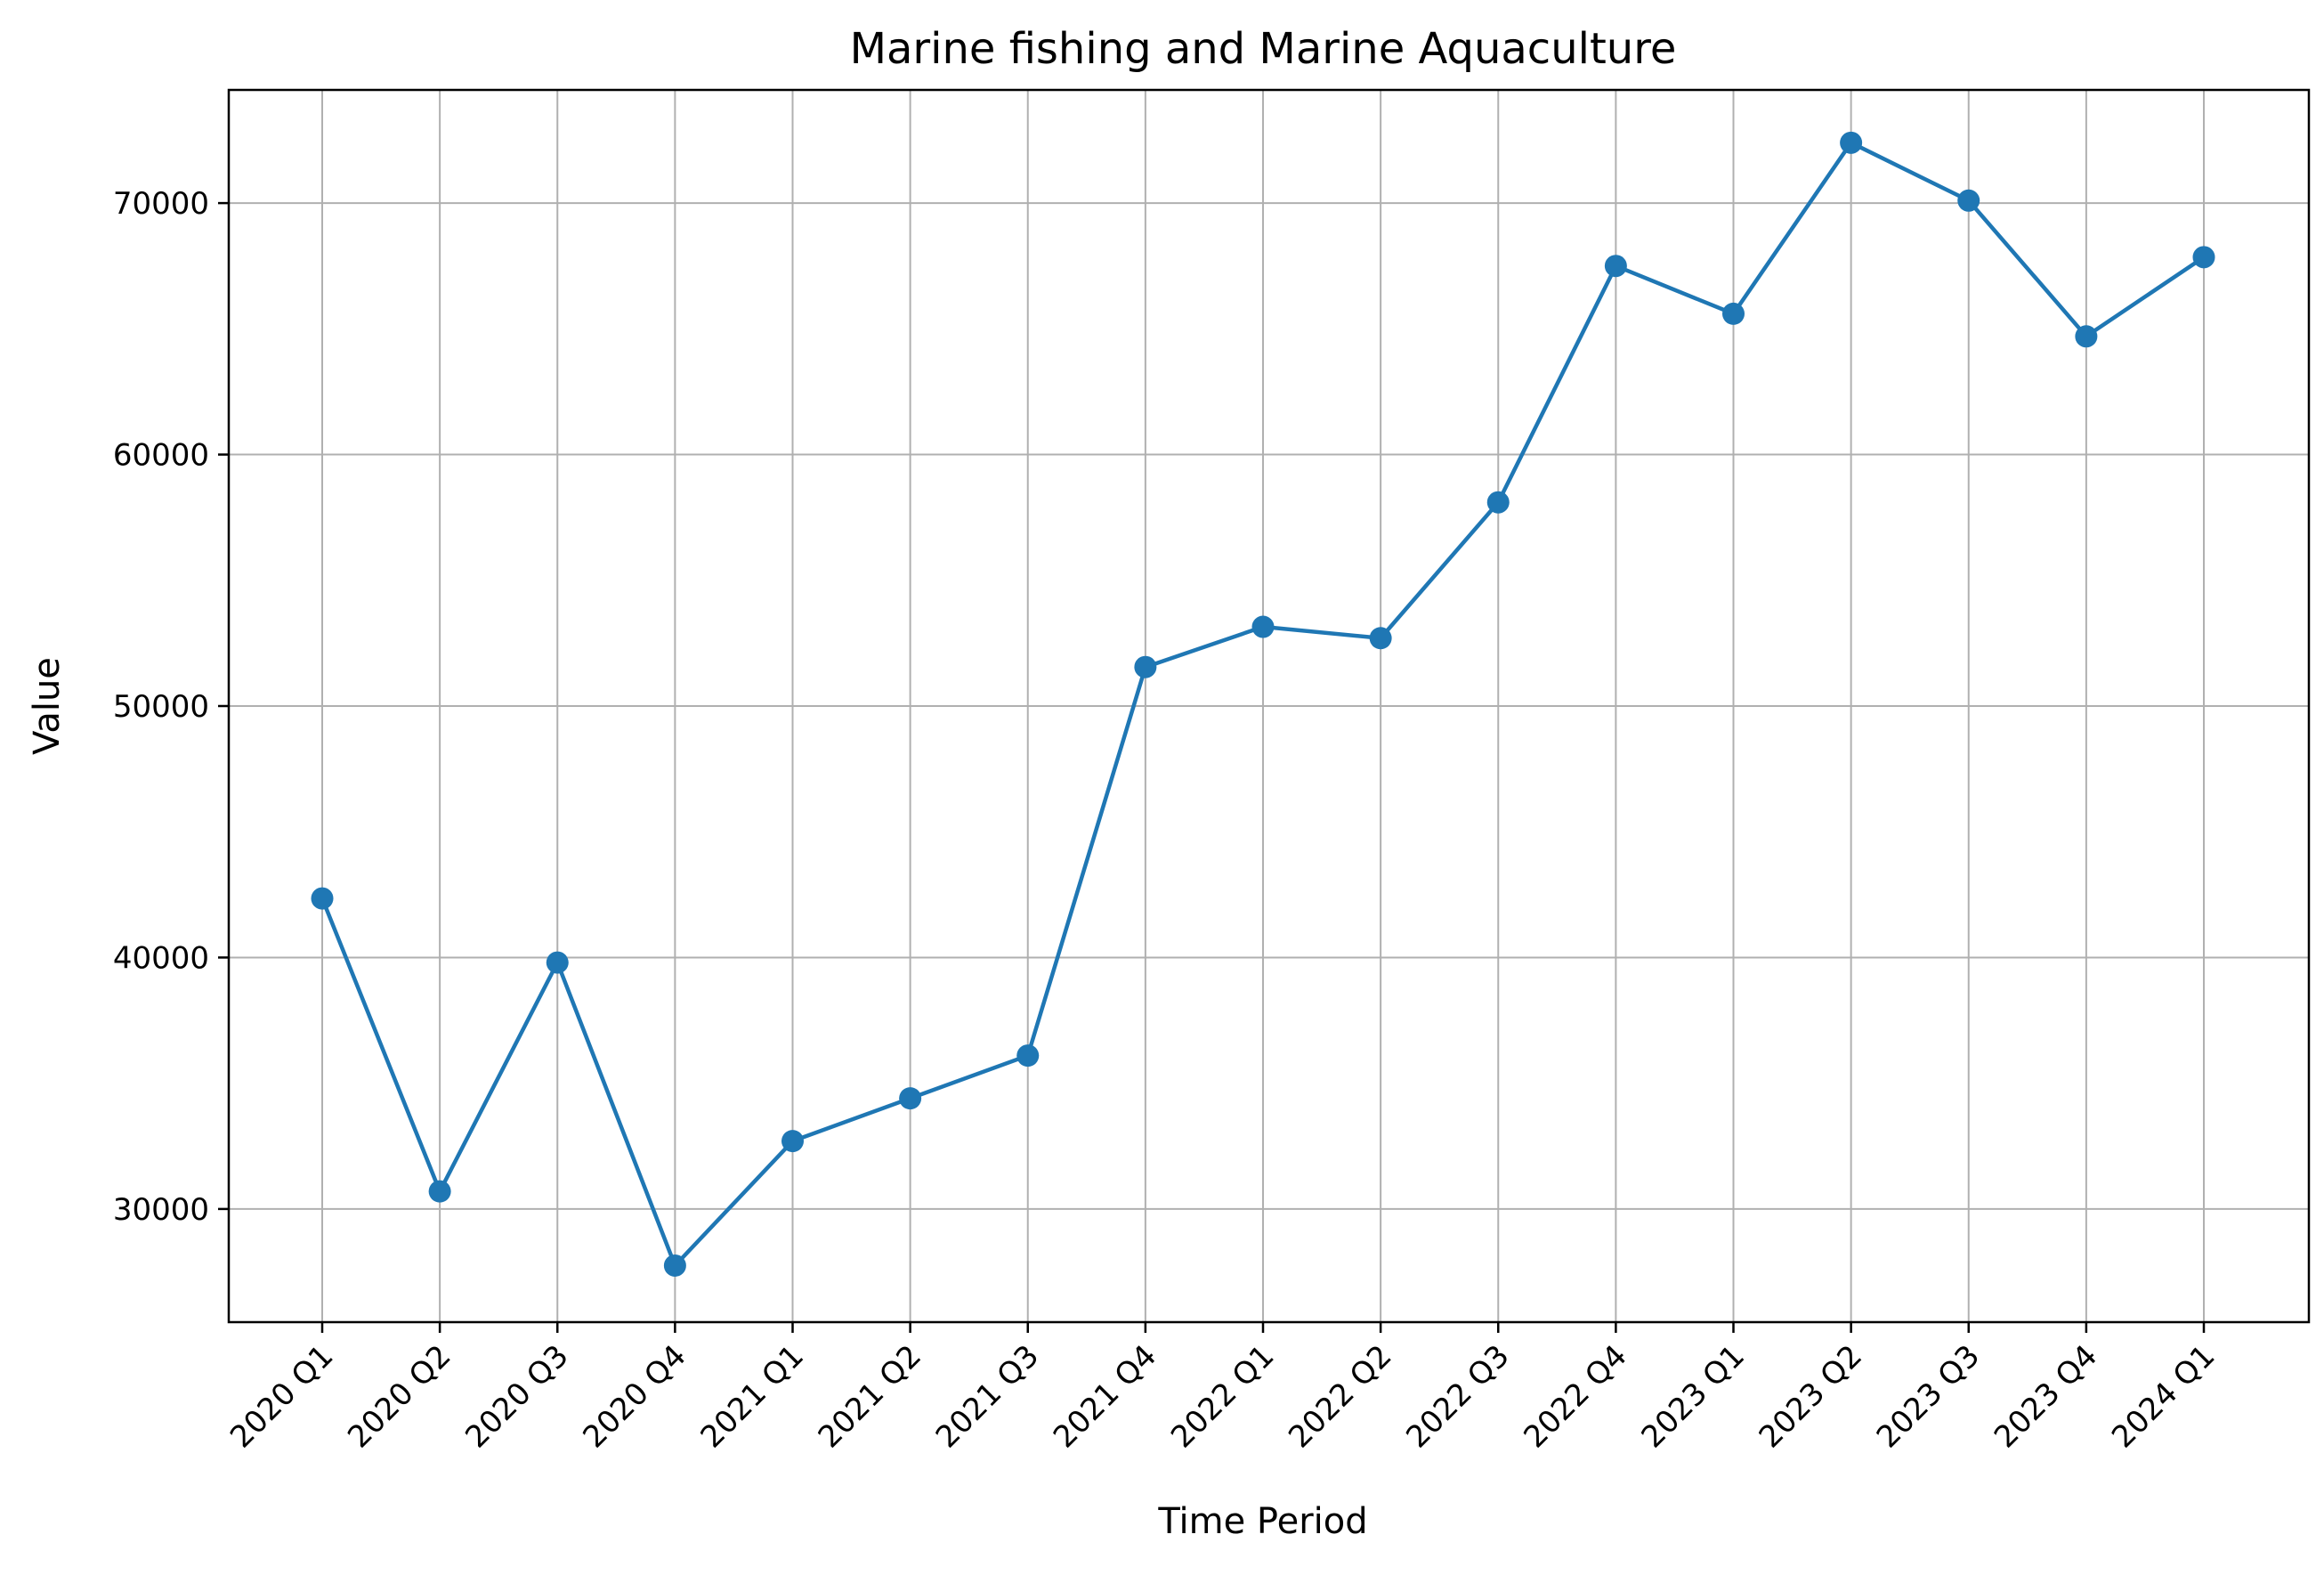 Image resolution: width=2324 pixels, height=1575 pixels. What do you see at coordinates (634, 1397) in the screenshot?
I see `x-tick-label: 2020 Q4` at bounding box center [634, 1397].